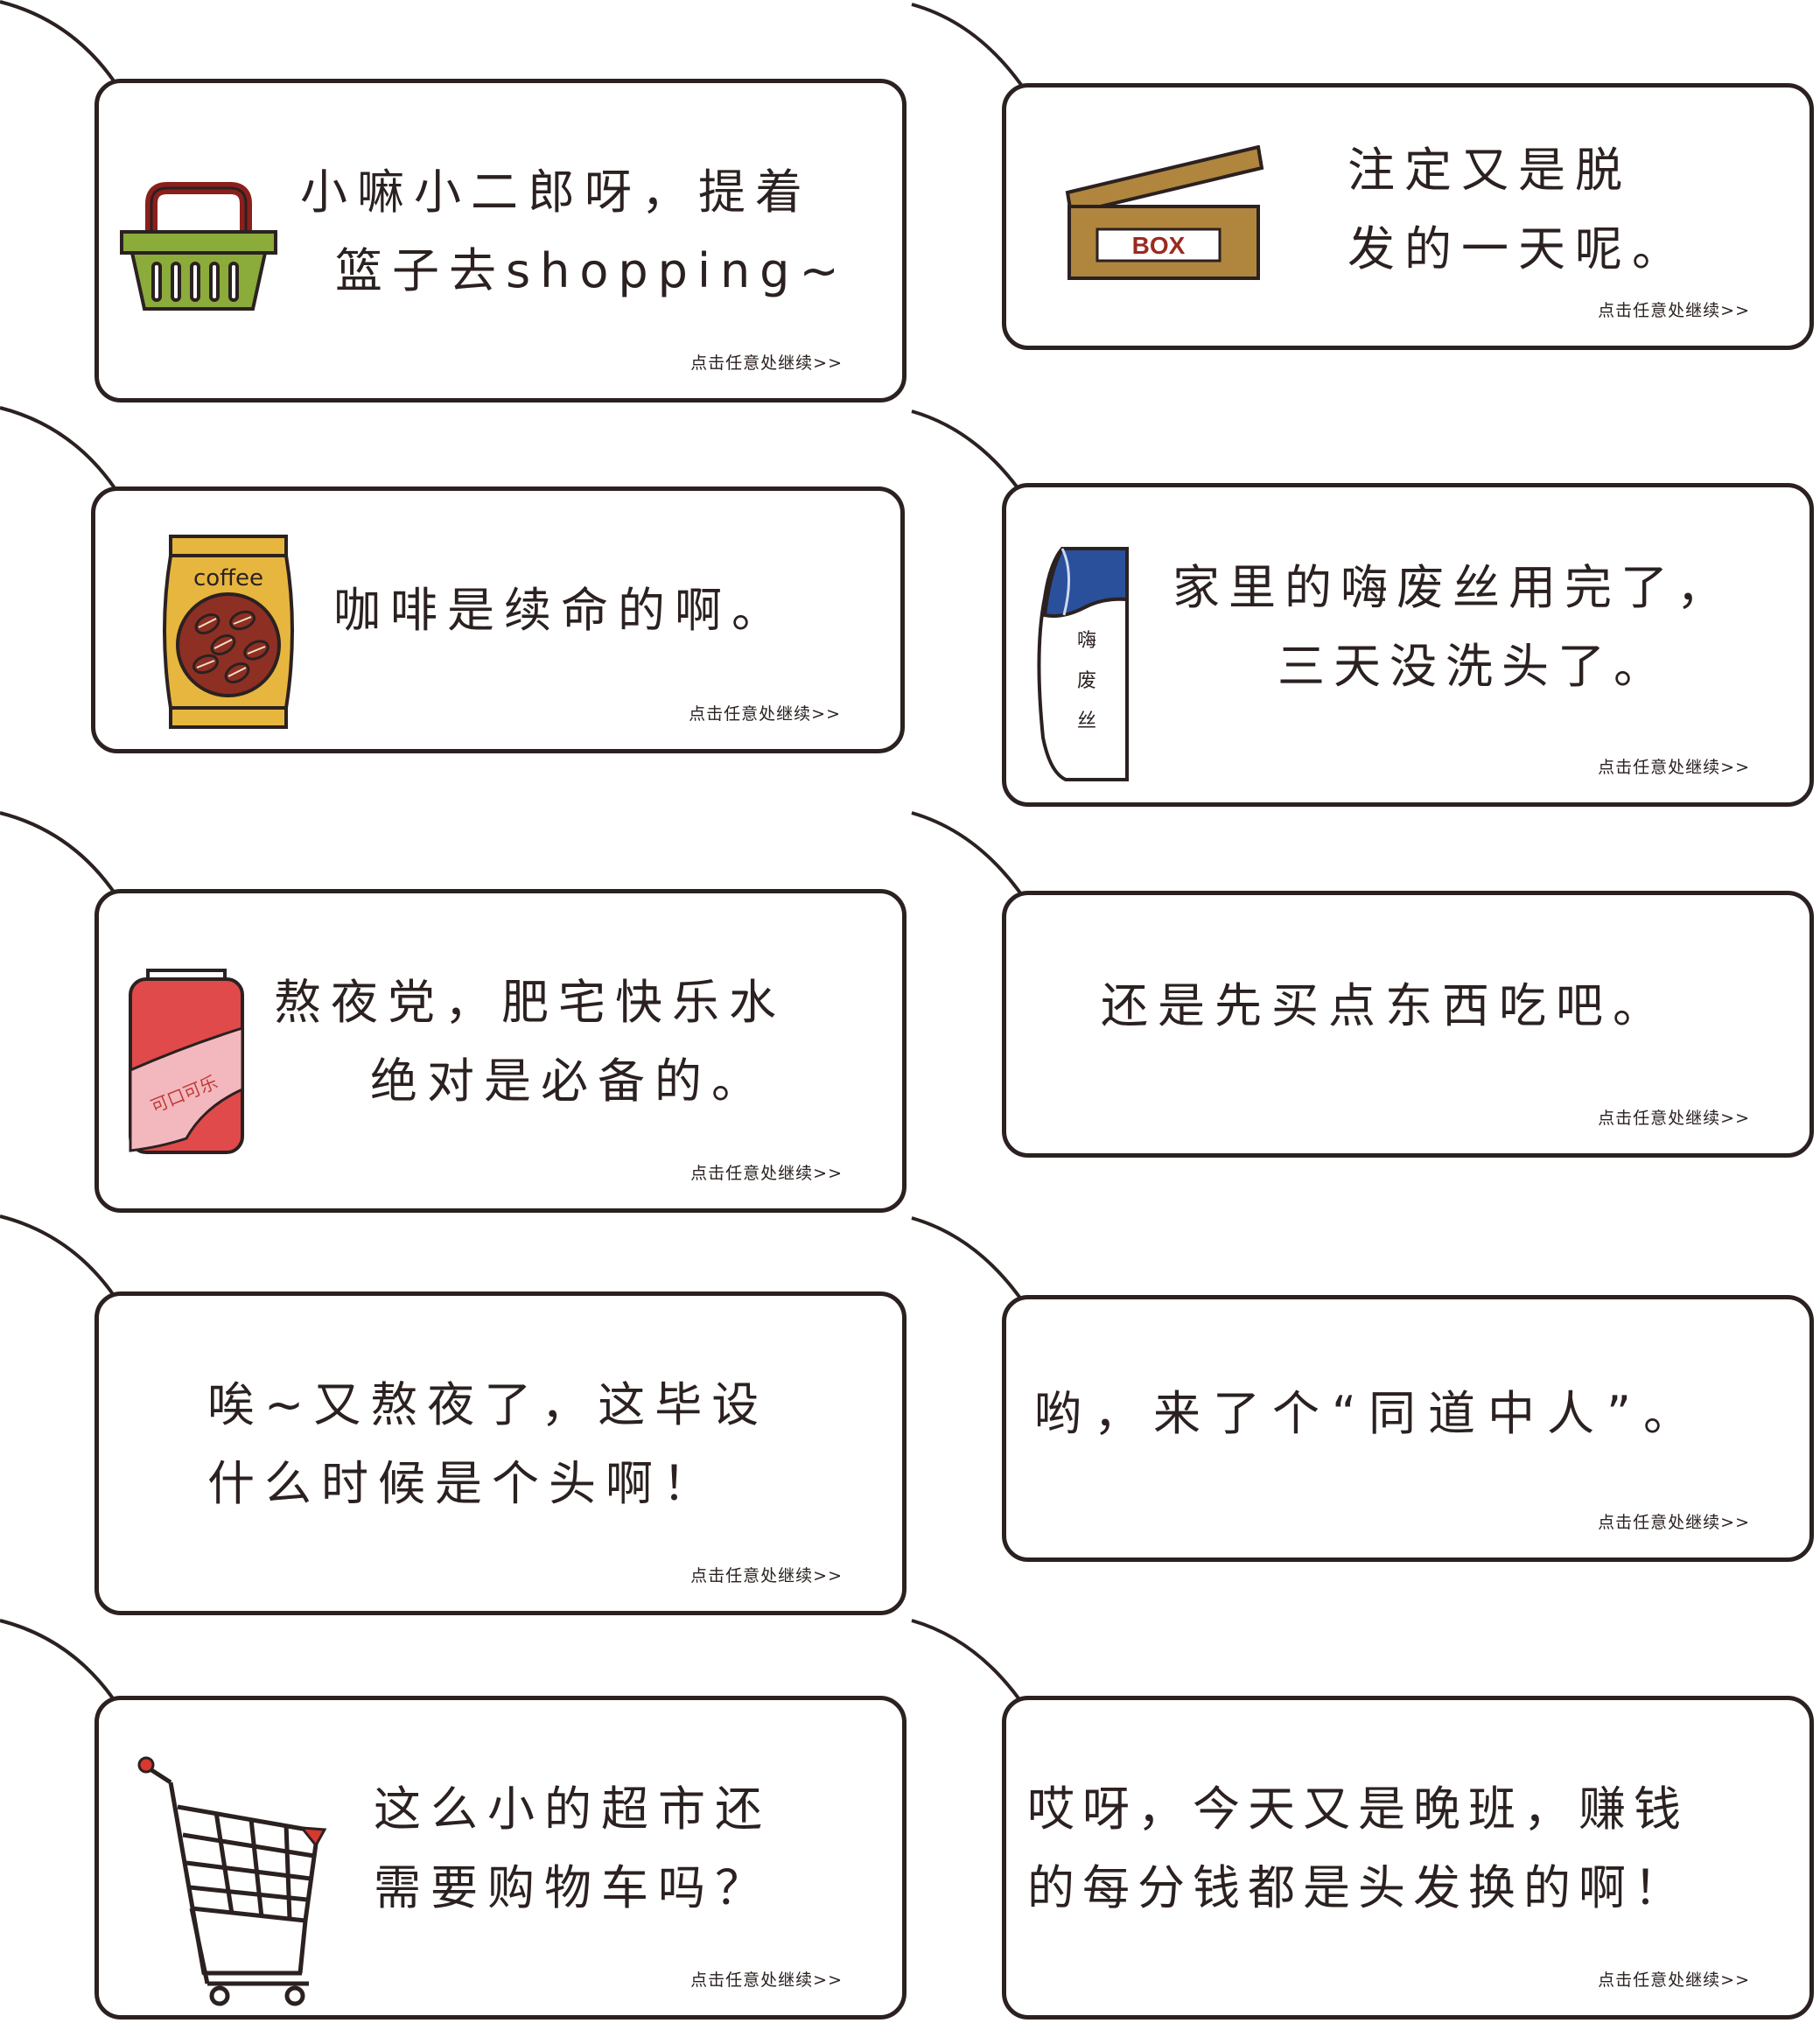 The width and height of the screenshot is (1820, 2030). I want to click on dialog-card-5: 可口可乐 熬夜党，肥宅快乐水 绝对是必备的。 点击任意处继续>>, so click(500, 1051).